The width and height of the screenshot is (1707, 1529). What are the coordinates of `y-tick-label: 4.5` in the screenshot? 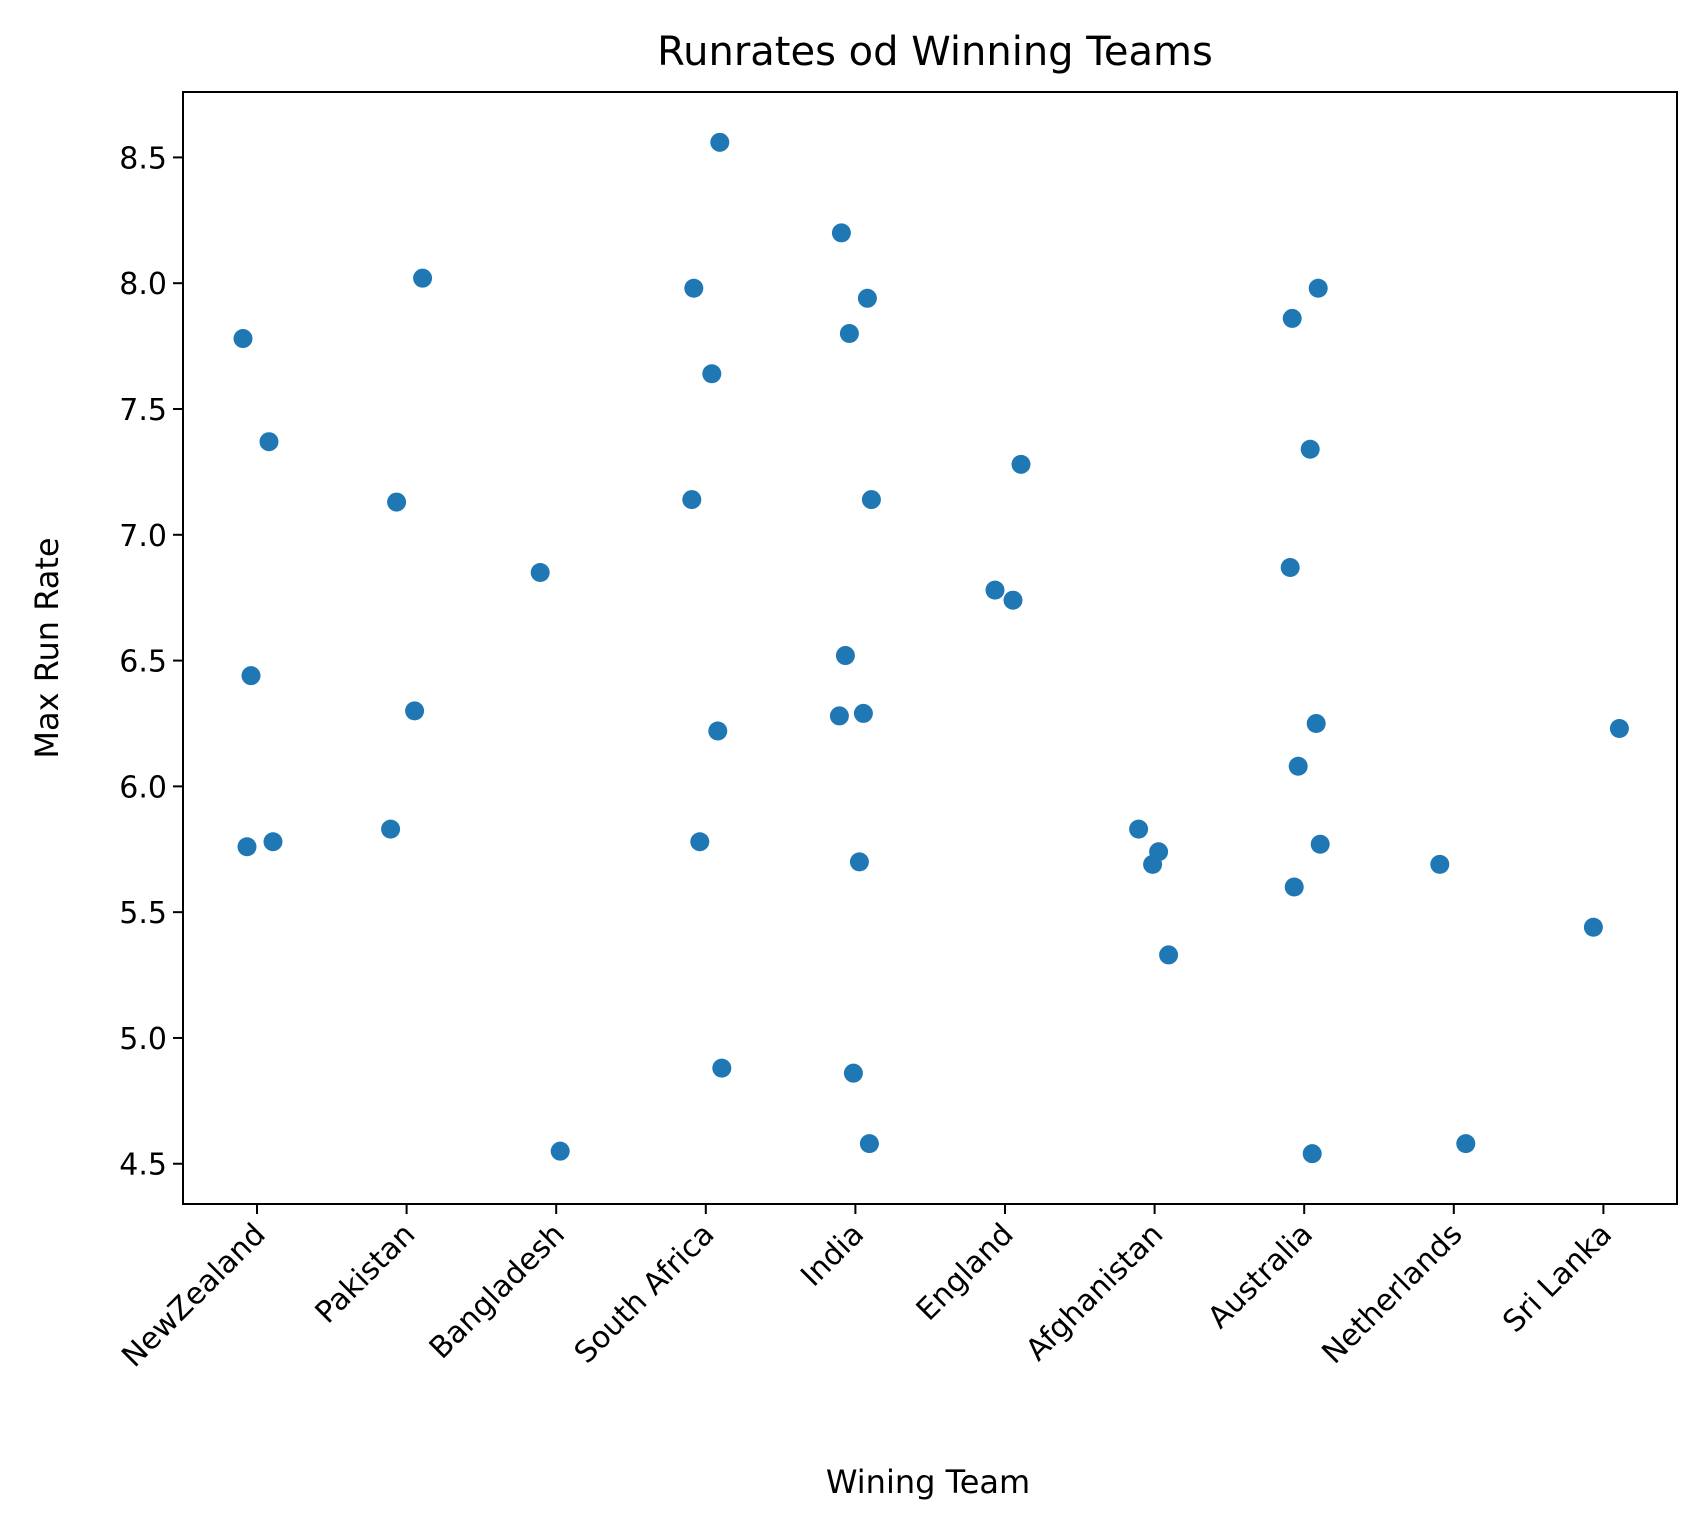 It's located at (143, 1165).